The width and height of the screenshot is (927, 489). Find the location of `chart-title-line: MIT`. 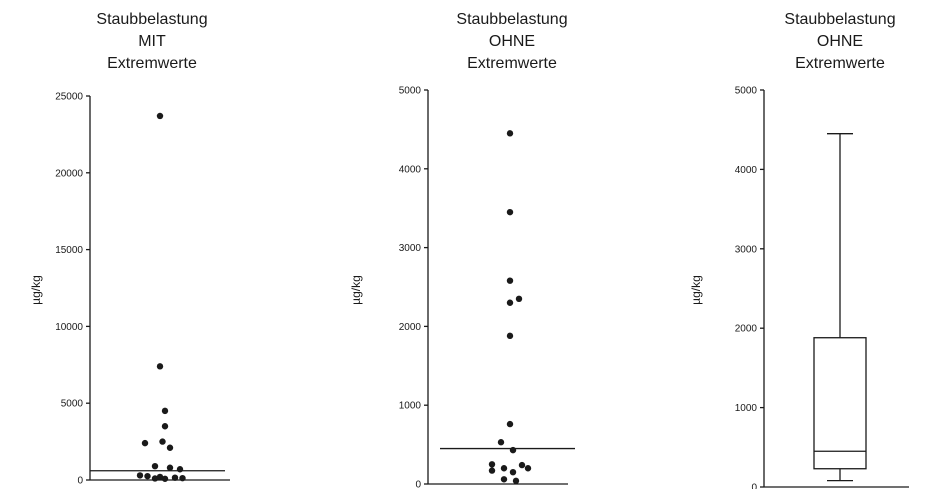

chart-title-line: MIT is located at coordinates (152, 41).